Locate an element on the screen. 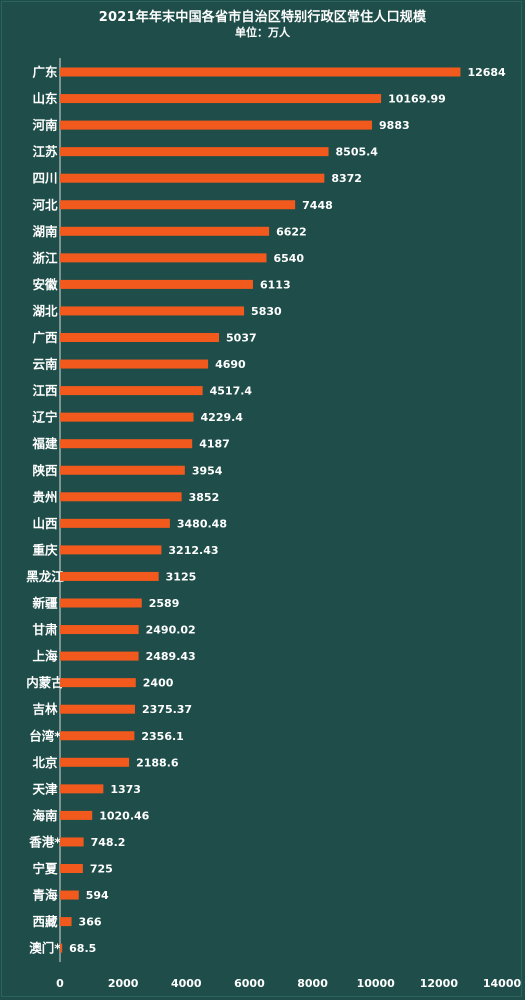 This screenshot has height=1000, width=525. category-label: 宁夏 is located at coordinates (45, 868).